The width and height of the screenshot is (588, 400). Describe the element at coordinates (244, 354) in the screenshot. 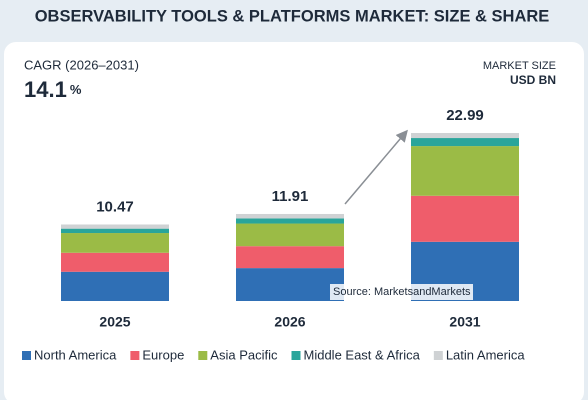

I see `legend-label: Asia Pacific` at that location.